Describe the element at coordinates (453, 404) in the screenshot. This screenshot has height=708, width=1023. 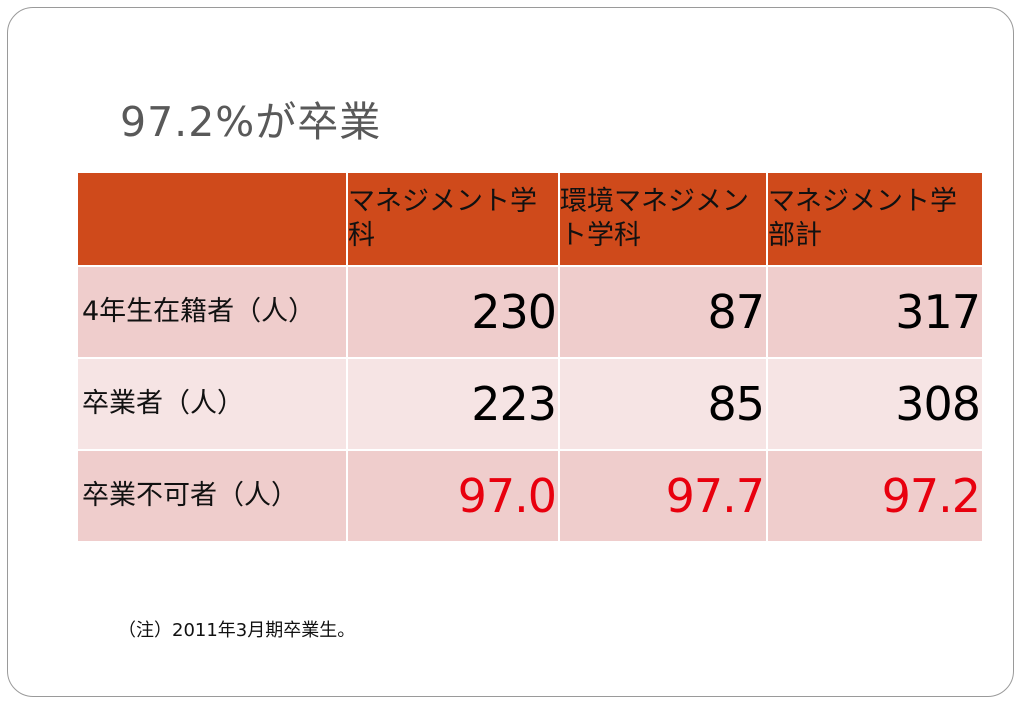
I see `table-cell: 223` at that location.